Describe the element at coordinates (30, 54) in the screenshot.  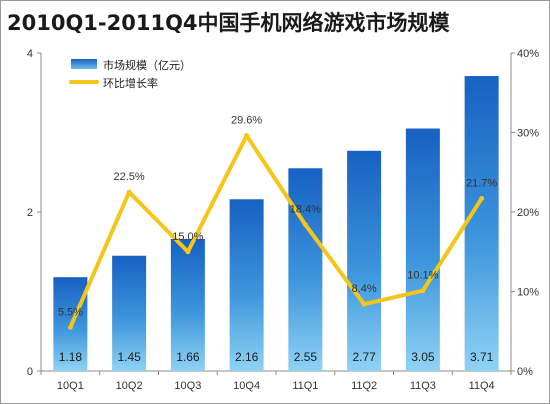
I see `y-left-tick-label: 4` at that location.